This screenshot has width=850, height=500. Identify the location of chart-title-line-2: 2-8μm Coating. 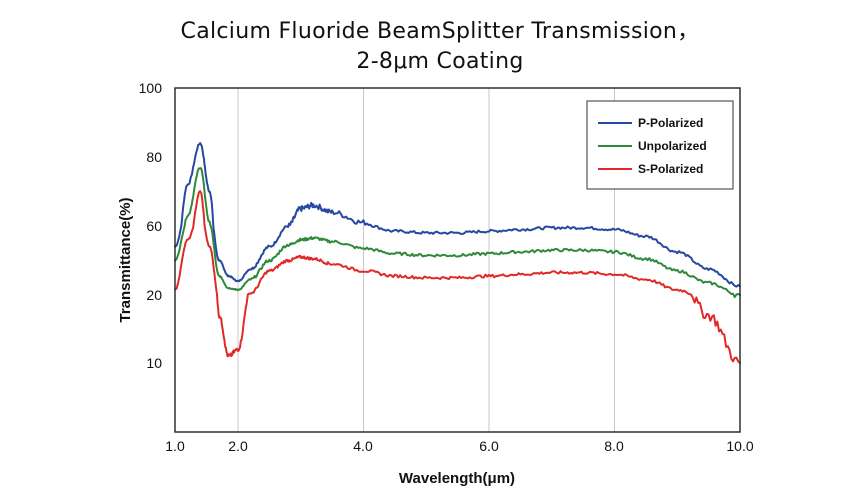
(439, 61).